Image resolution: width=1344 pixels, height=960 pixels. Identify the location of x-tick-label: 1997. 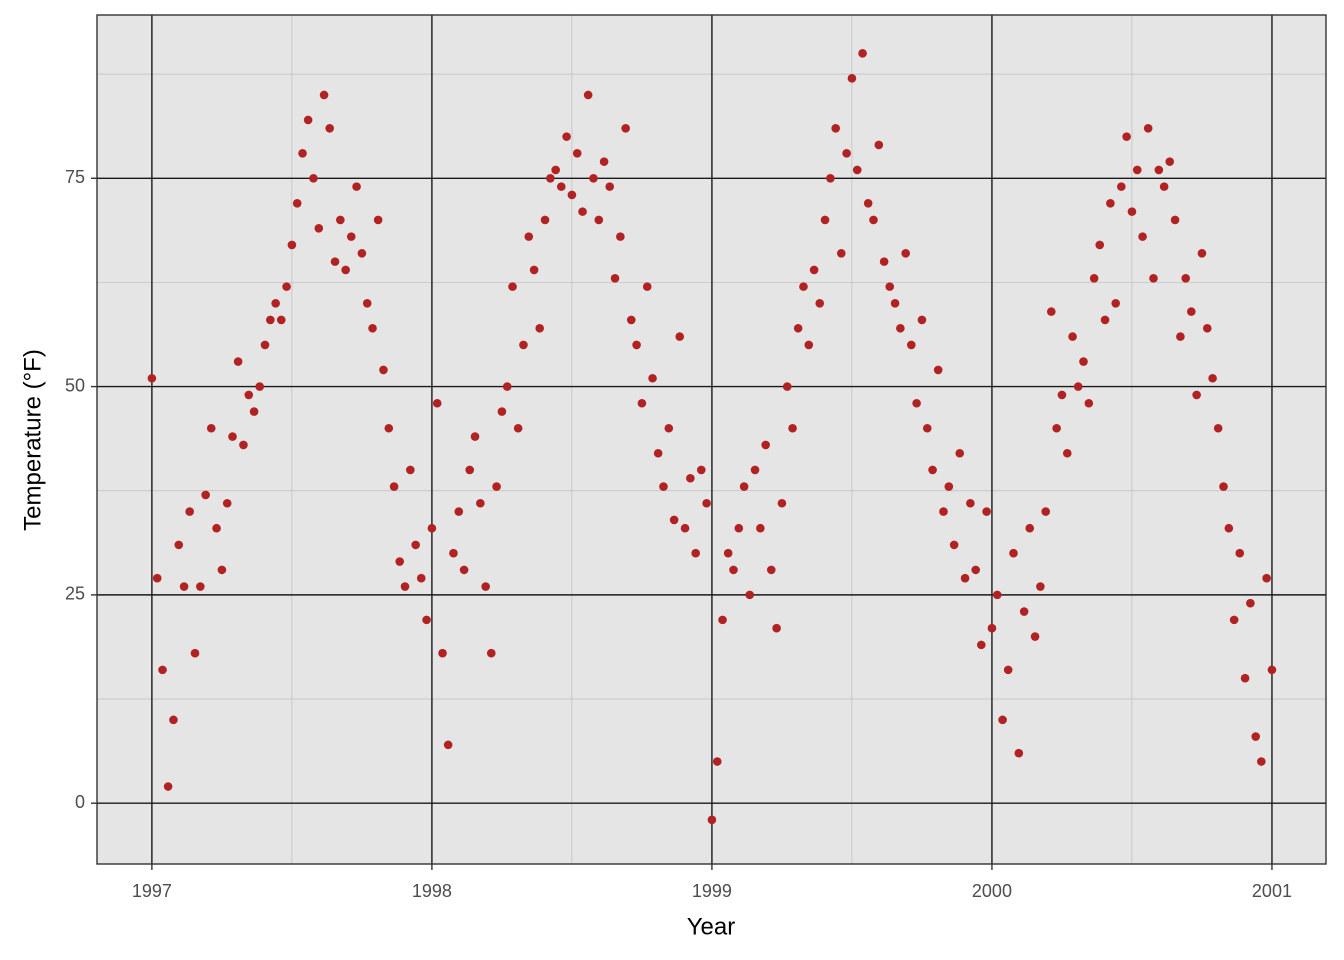
(152, 891).